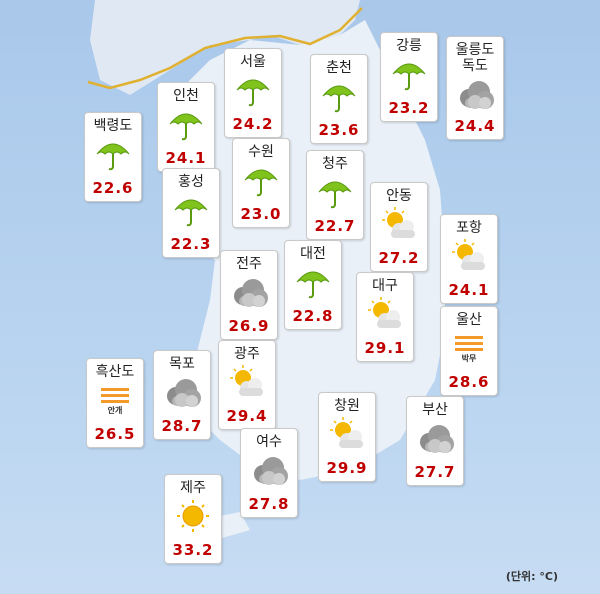 This screenshot has height=594, width=600. I want to click on city-name: 제주, so click(193, 488).